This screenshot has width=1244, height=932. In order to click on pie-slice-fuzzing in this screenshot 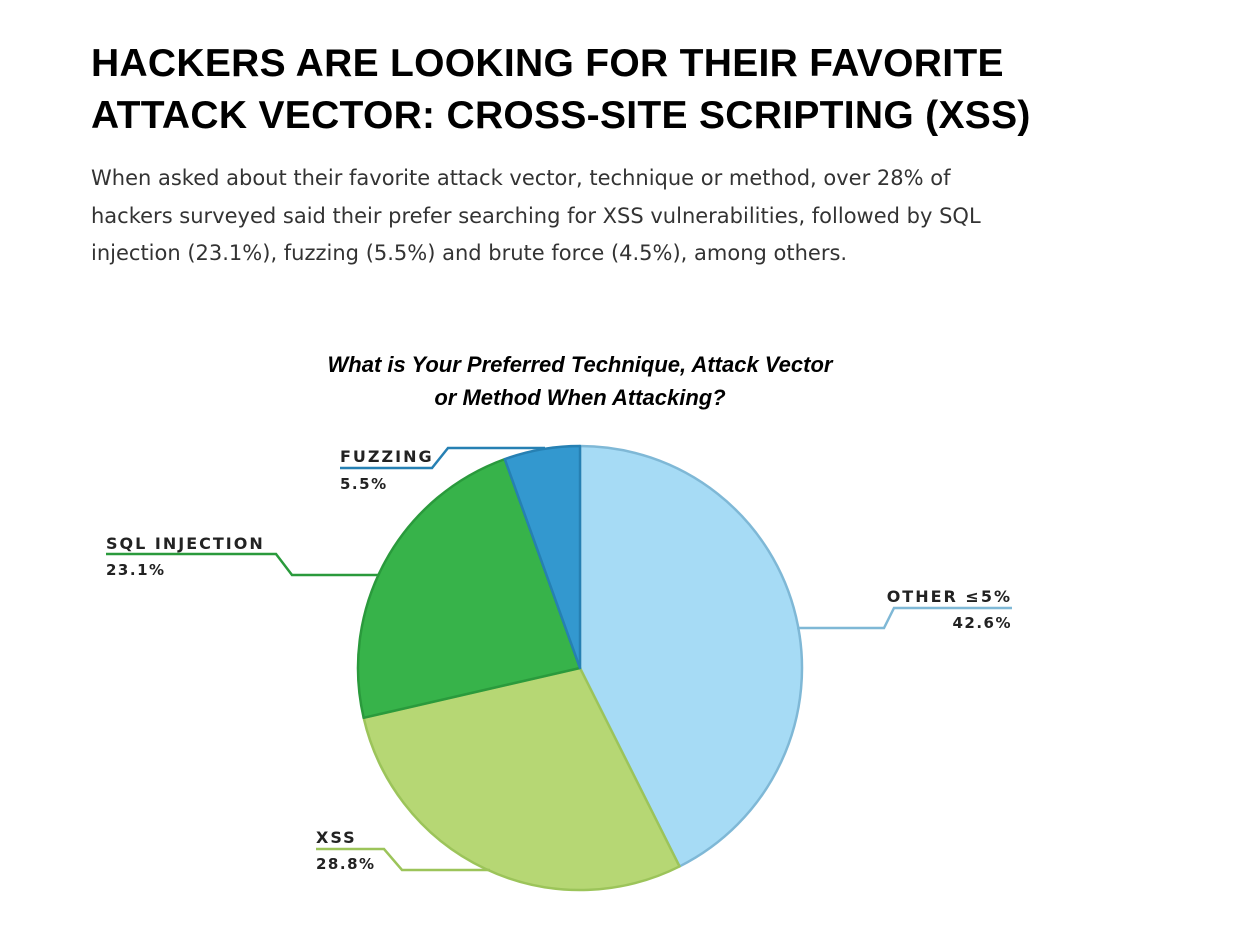, I will do `click(542, 557)`.